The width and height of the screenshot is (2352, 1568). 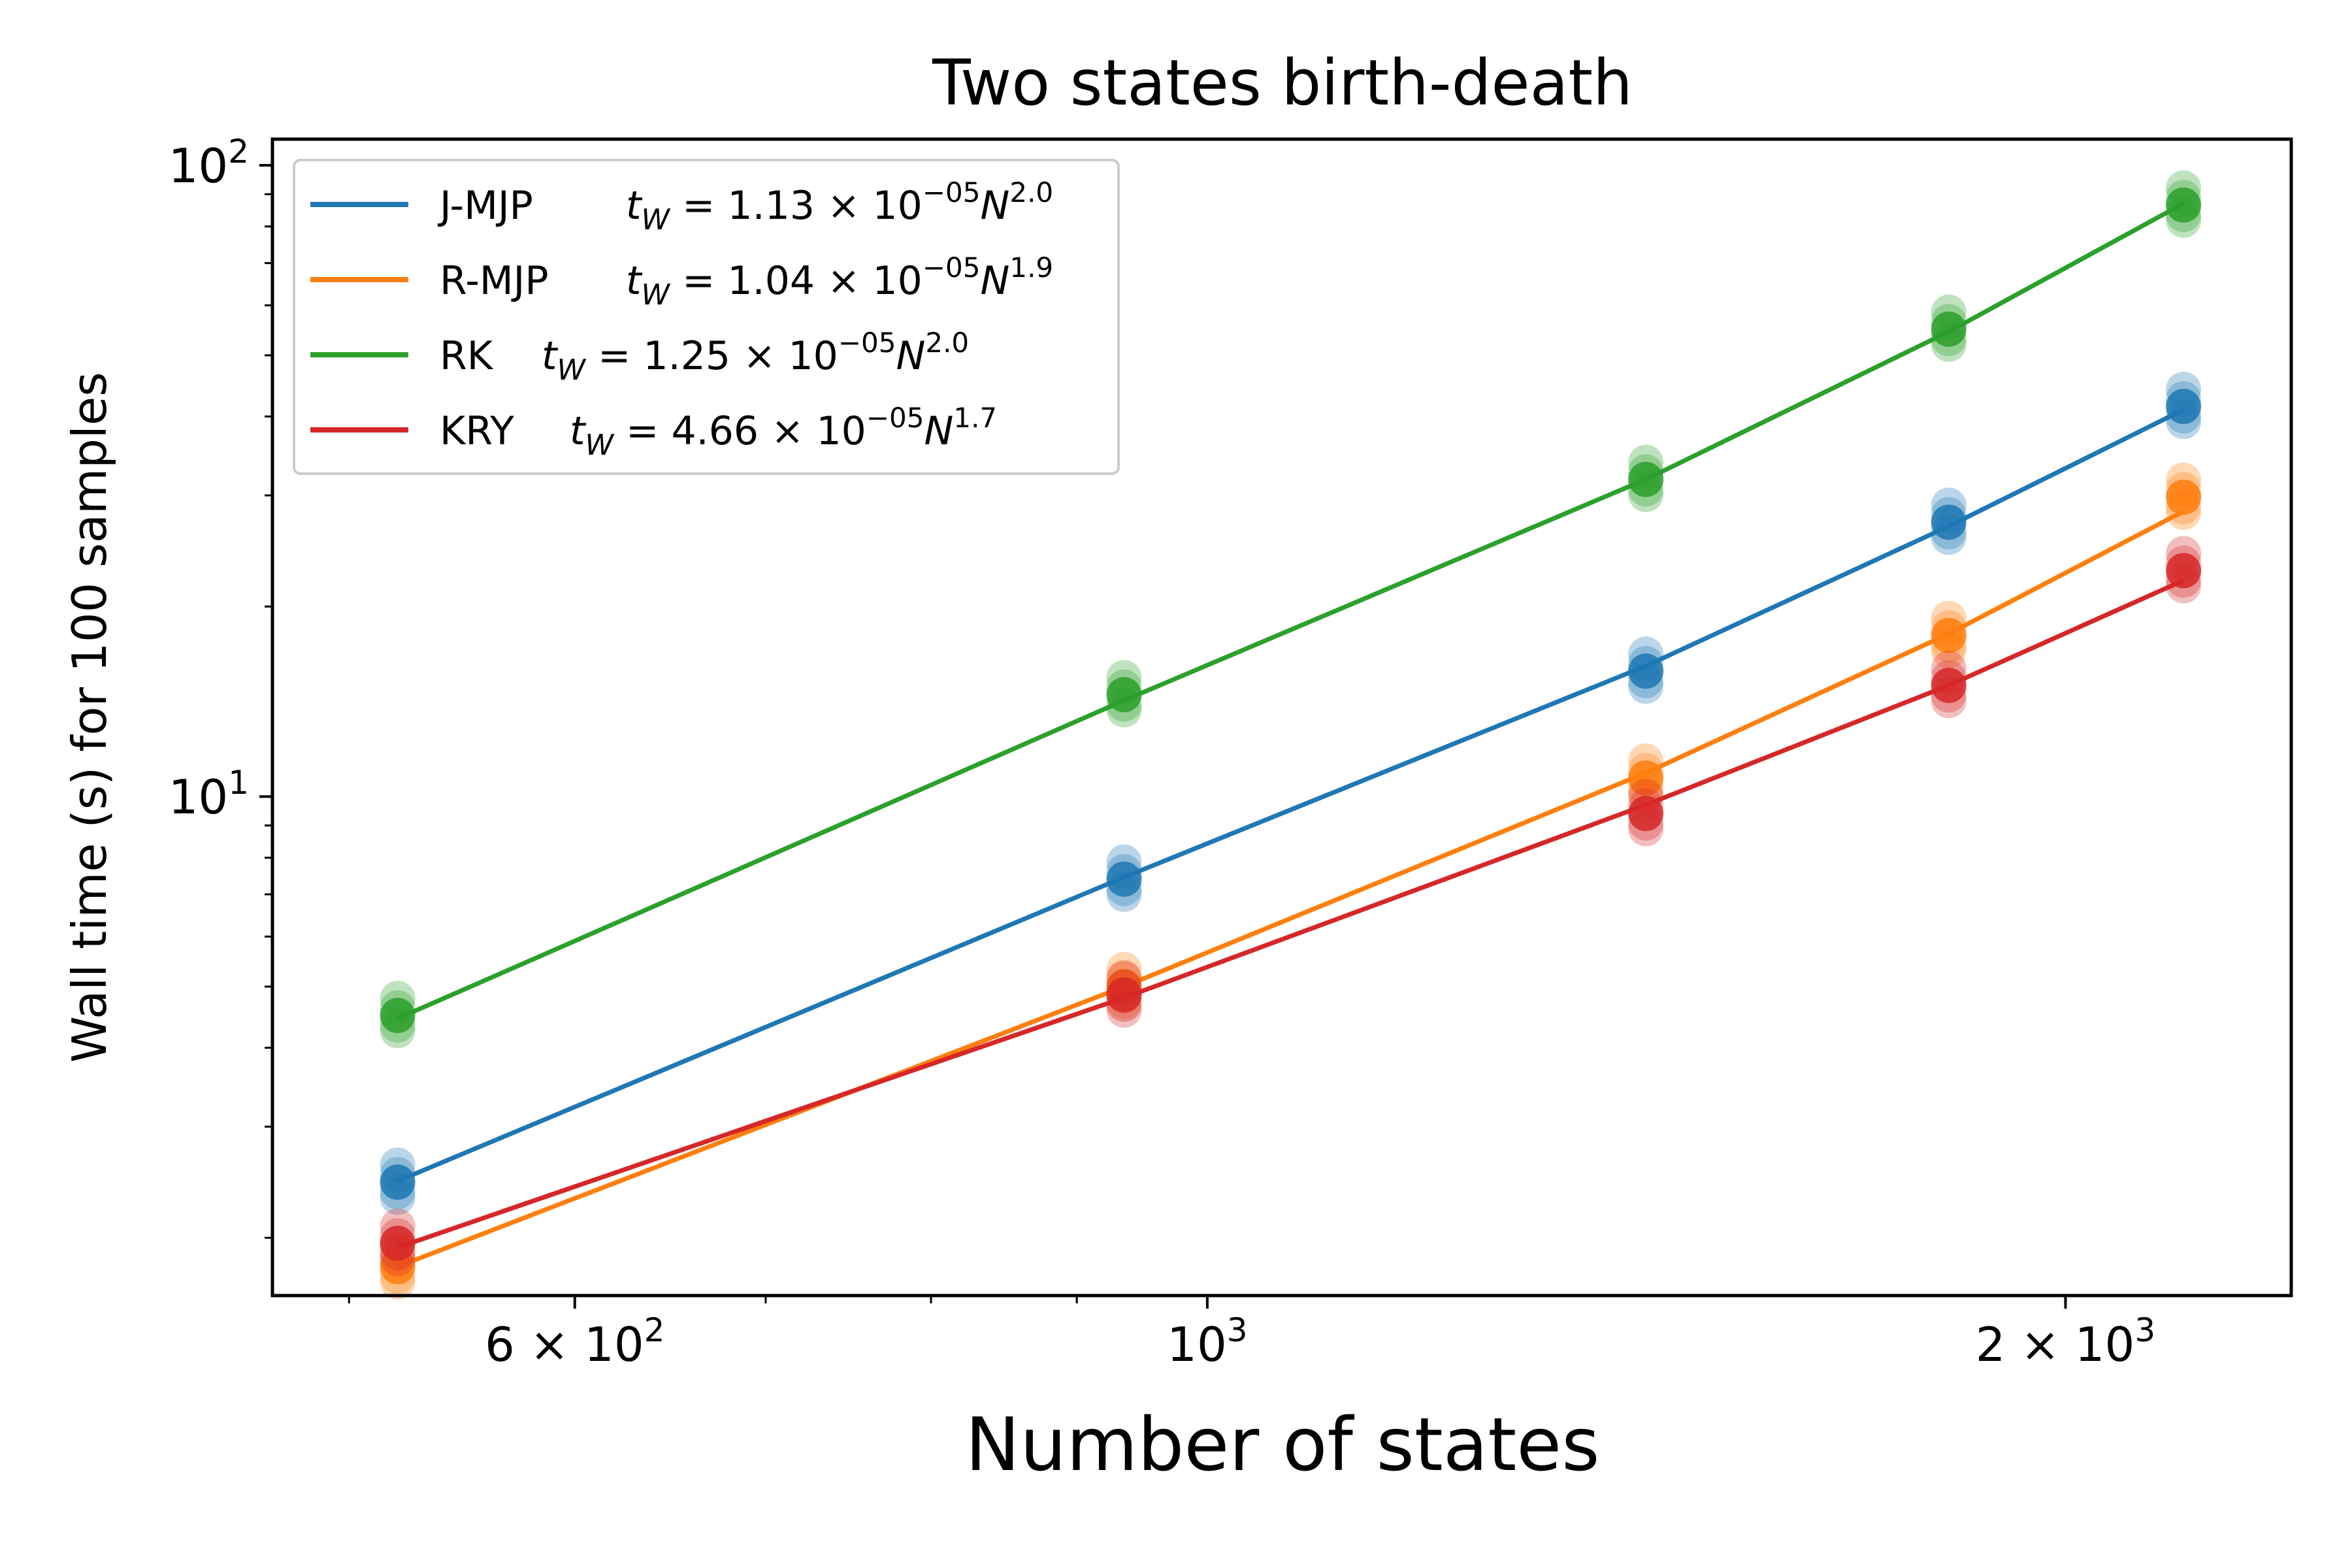 I want to click on legend-formula: tW = 1.04 × 10−05N1.9, so click(x=839, y=282).